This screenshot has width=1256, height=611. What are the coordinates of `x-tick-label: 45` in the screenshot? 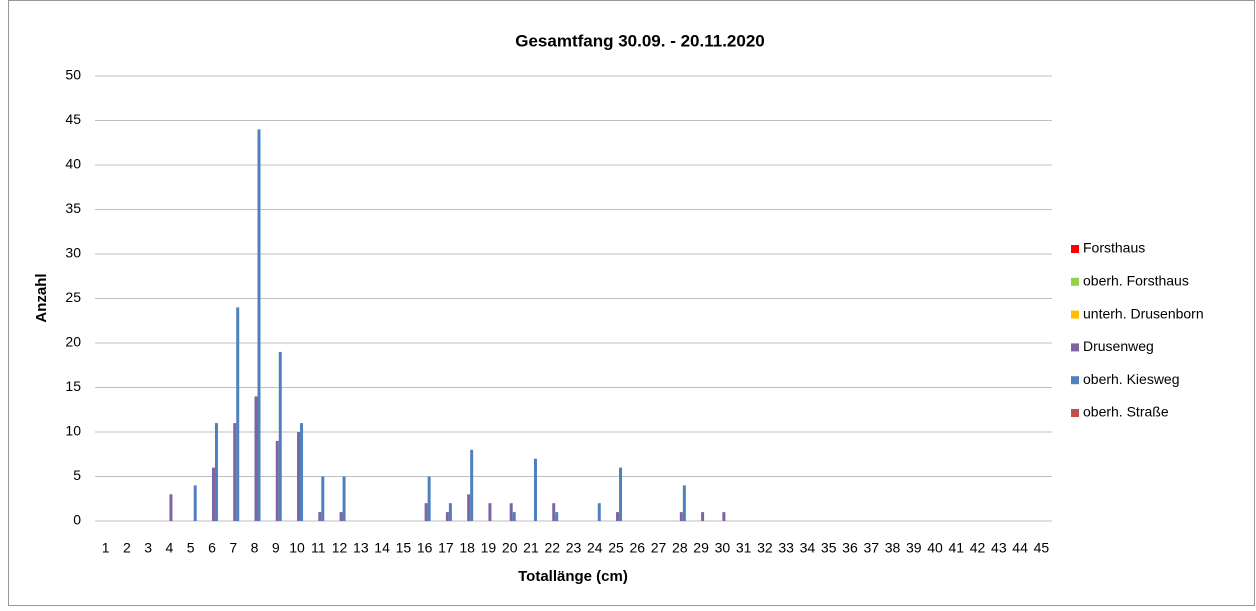 It's located at (1042, 548).